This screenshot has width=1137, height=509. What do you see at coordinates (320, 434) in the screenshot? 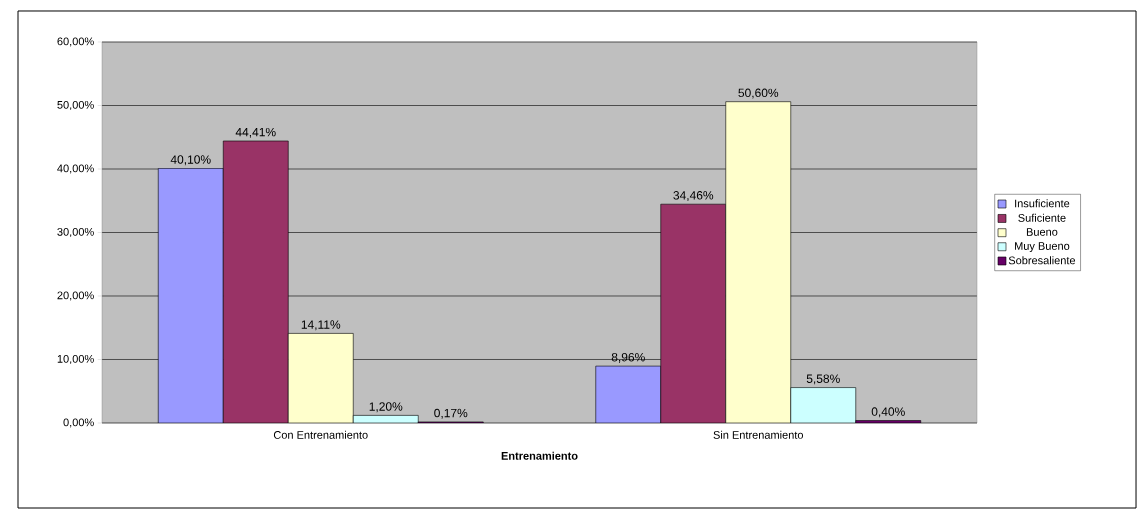
I see `x-tick-label: Con Entrenamiento` at bounding box center [320, 434].